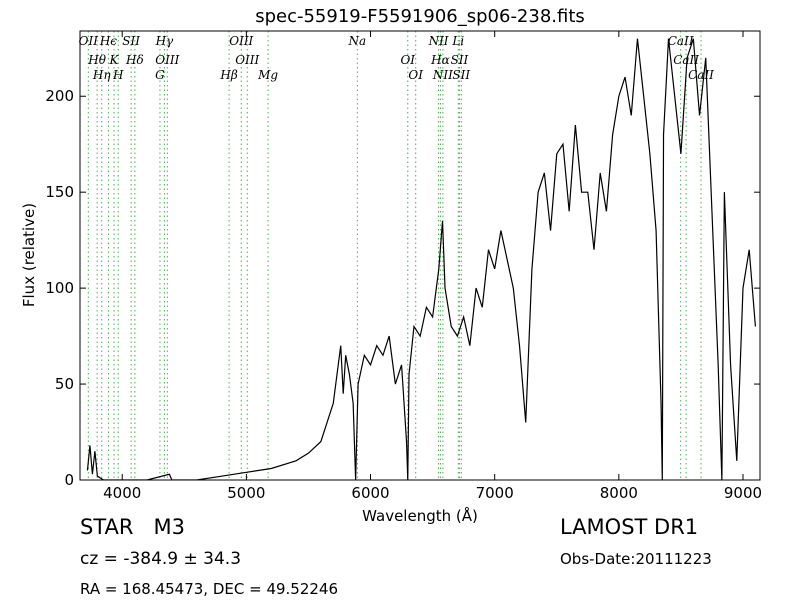 The height and width of the screenshot is (600, 800). I want to click on feature-label: Na, so click(357, 41).